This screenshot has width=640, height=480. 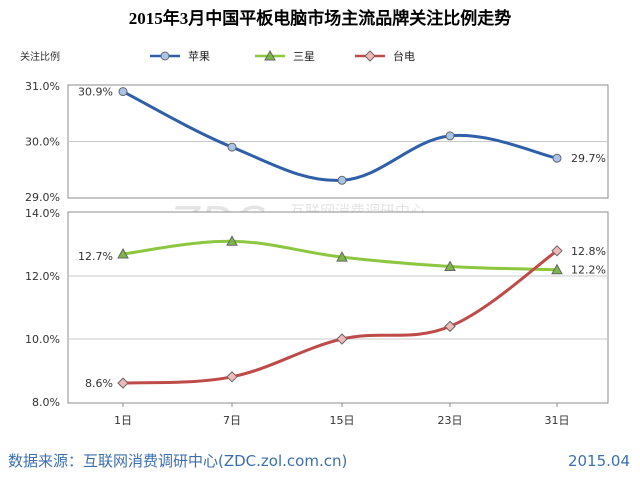 I want to click on data-label: 8.6%, so click(x=99, y=383).